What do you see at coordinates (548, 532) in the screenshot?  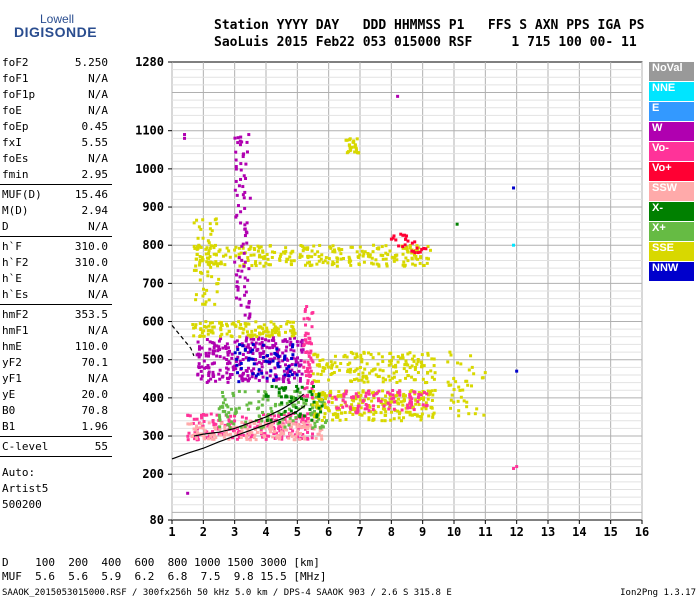 I see `x-tick-label: 13` at bounding box center [548, 532].